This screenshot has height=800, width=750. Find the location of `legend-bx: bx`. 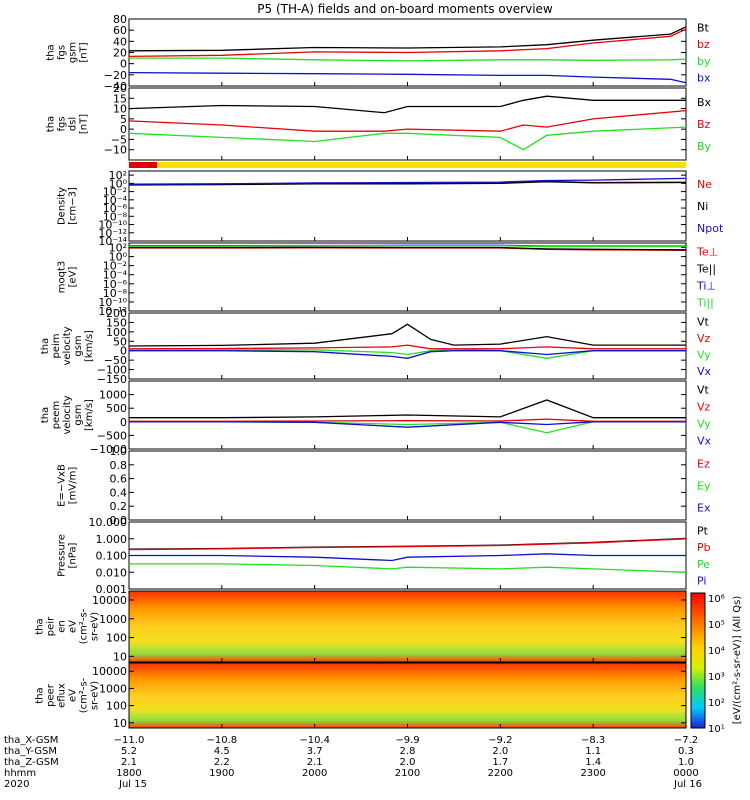

legend-bx: bx is located at coordinates (704, 78).